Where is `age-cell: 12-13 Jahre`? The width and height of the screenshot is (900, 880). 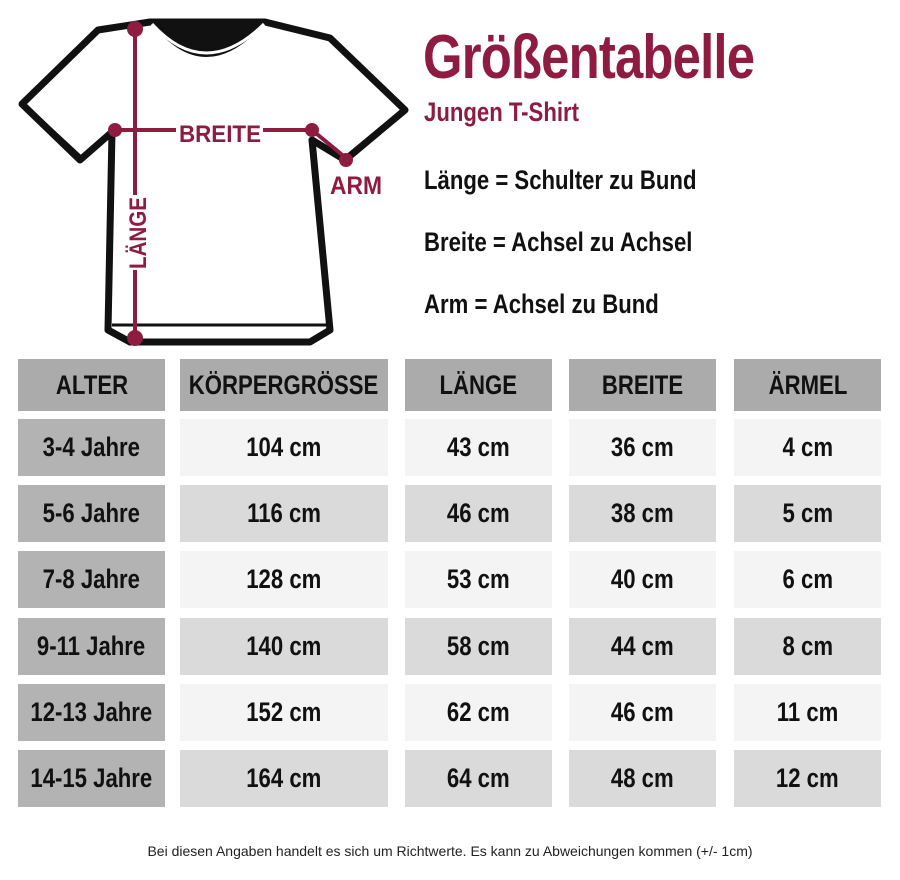
age-cell: 12-13 Jahre is located at coordinates (91, 712).